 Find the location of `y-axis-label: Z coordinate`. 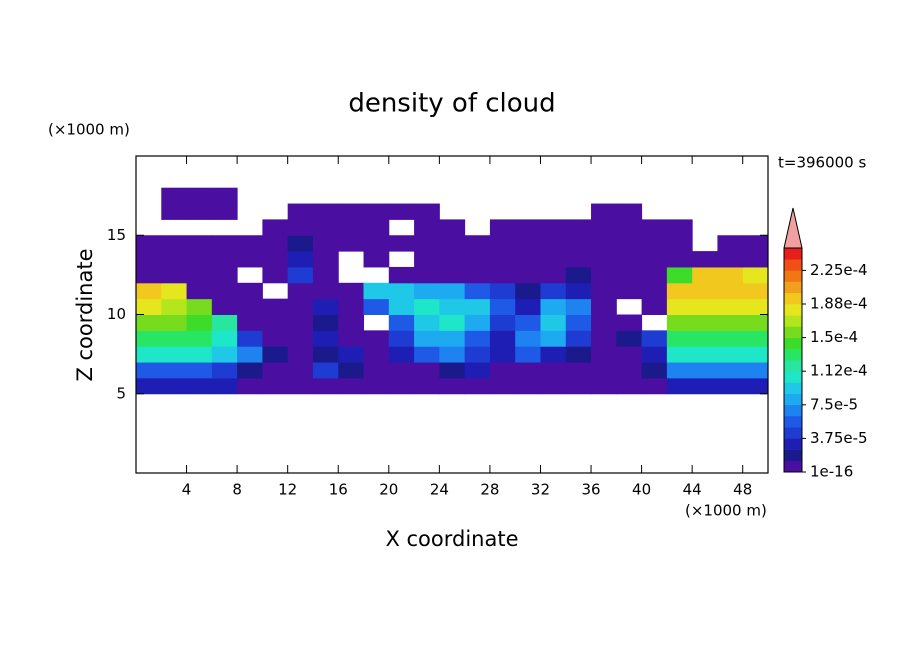

y-axis-label: Z coordinate is located at coordinates (85, 314).